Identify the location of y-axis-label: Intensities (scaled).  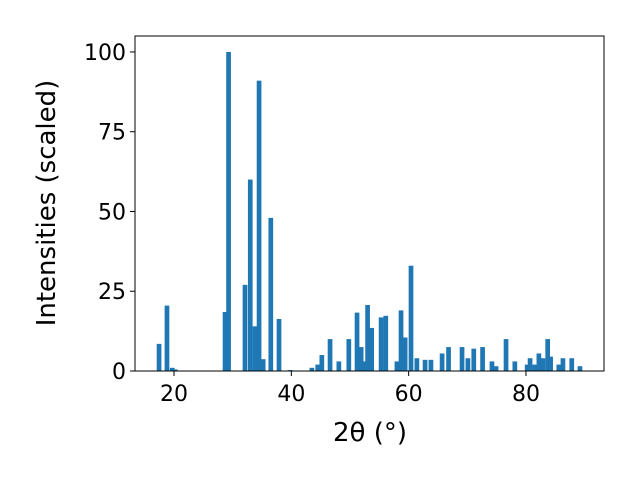
(47, 203).